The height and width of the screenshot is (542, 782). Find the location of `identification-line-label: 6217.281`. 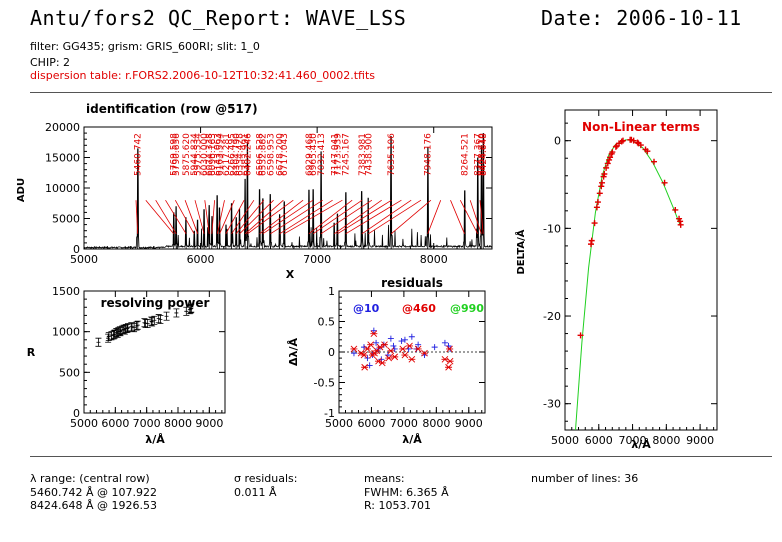

identification-line-label: 6217.281 is located at coordinates (227, 154).